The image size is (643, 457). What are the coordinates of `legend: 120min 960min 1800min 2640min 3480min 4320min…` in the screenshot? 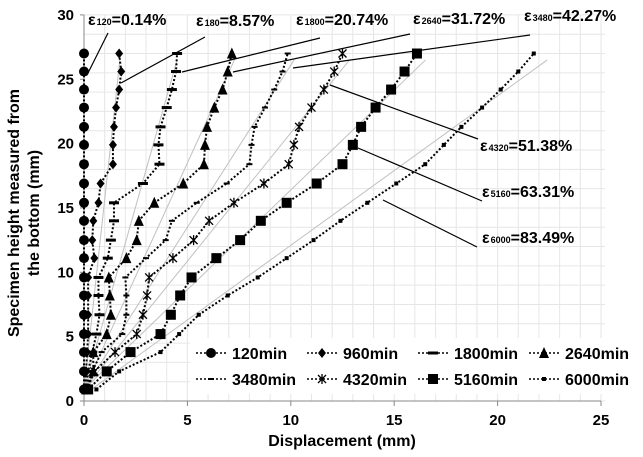 It's located at (413, 366).